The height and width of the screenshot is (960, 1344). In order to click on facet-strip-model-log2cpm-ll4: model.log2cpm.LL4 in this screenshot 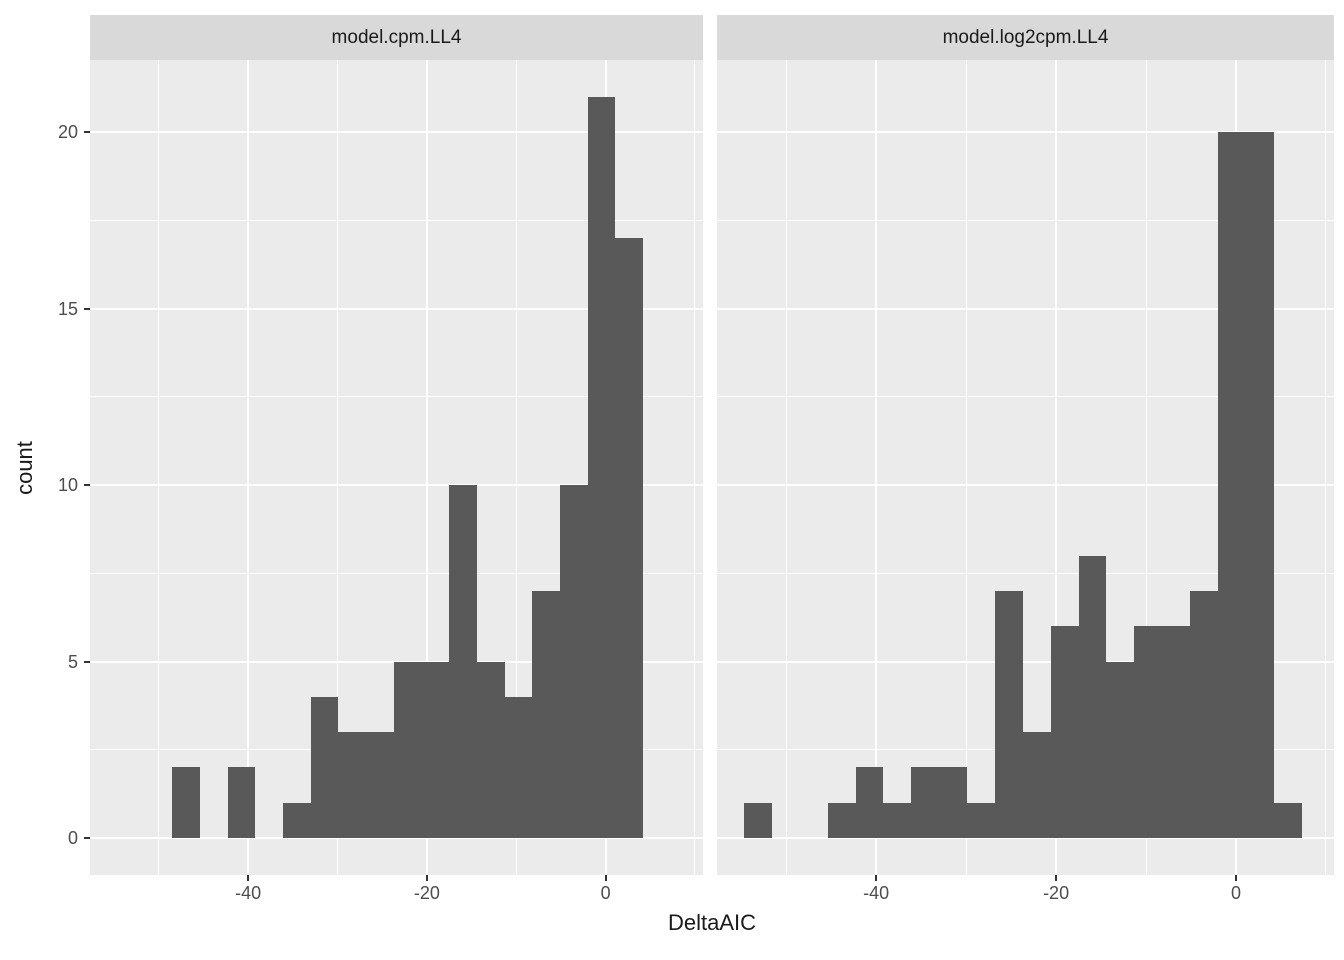, I will do `click(1025, 37)`.